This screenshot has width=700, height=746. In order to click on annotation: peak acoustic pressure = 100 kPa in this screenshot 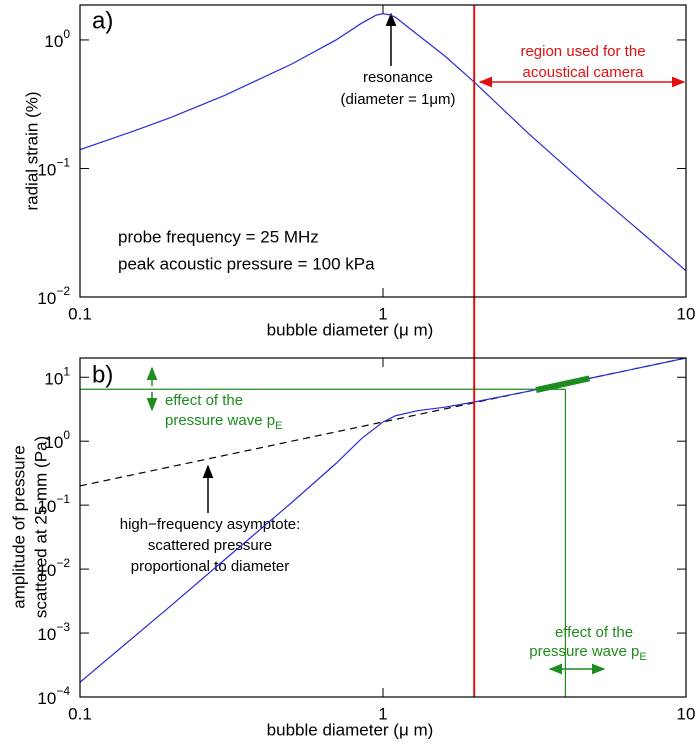, I will do `click(246, 263)`.